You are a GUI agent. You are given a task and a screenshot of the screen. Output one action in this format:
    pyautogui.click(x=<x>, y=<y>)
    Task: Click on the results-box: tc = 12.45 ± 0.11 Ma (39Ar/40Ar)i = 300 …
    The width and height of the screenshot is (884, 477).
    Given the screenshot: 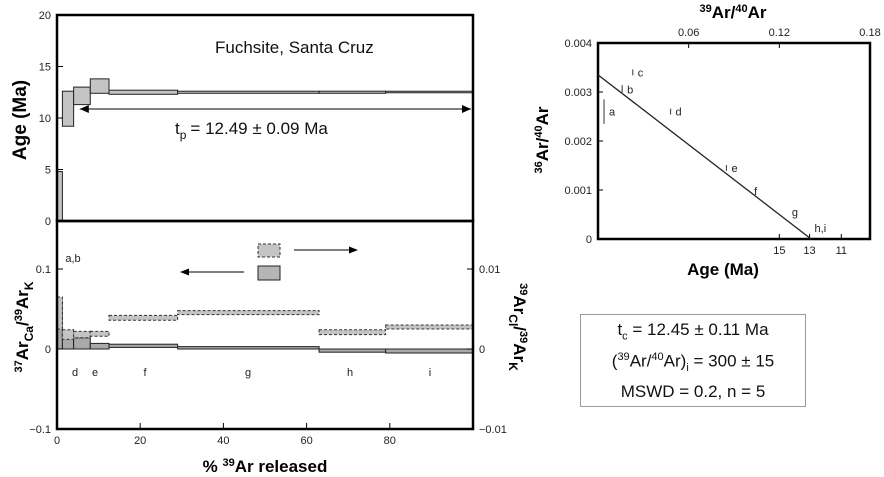 What is the action you would take?
    pyautogui.click(x=693, y=360)
    